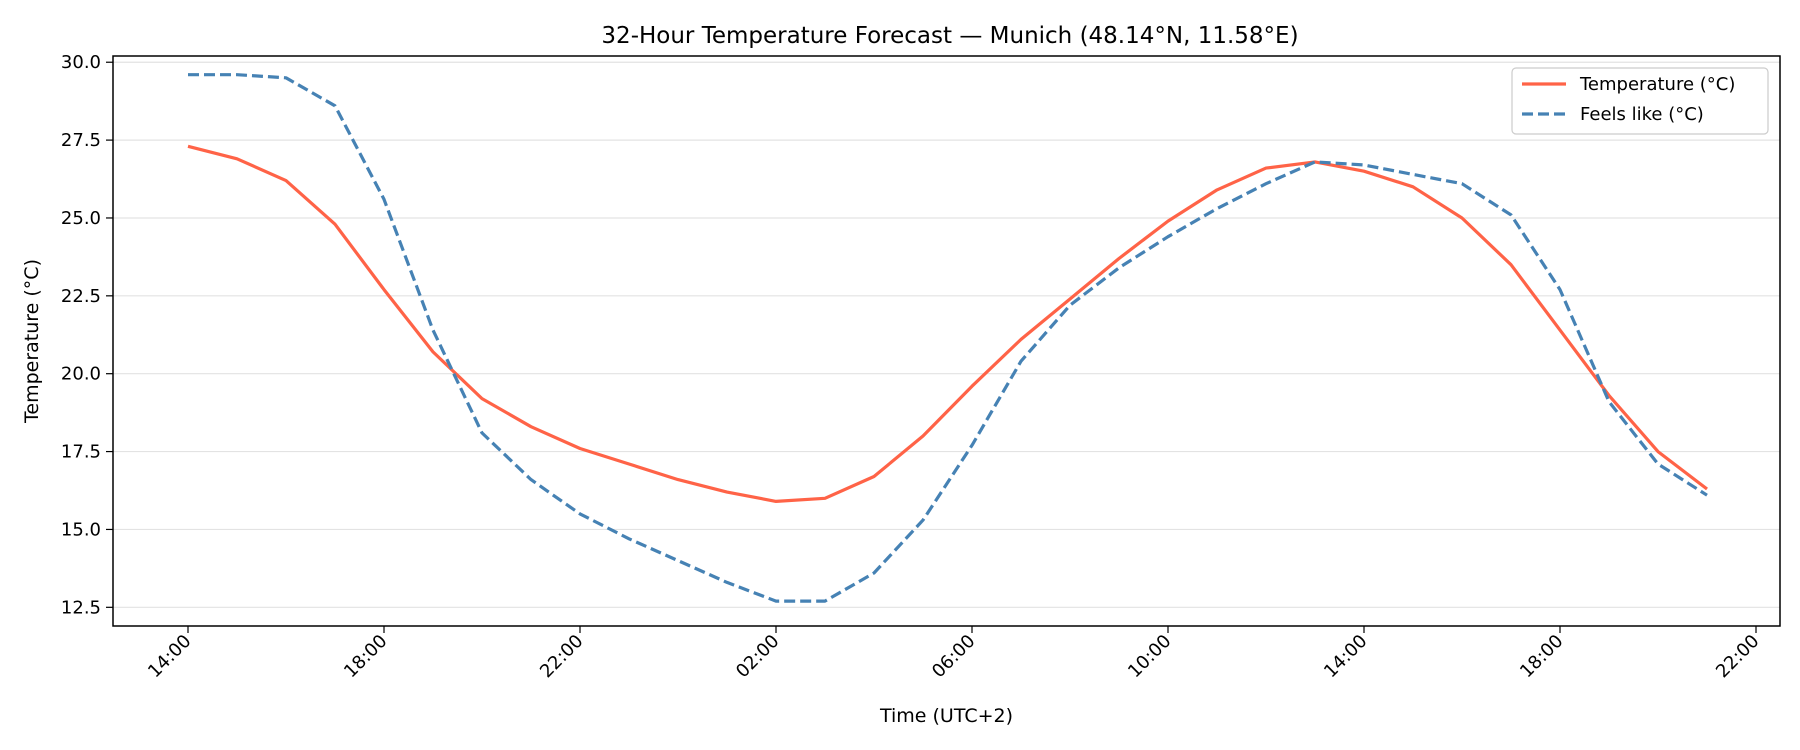 The image size is (1800, 750). What do you see at coordinates (946, 716) in the screenshot?
I see `x-axis-label: Time (UTC+2)` at bounding box center [946, 716].